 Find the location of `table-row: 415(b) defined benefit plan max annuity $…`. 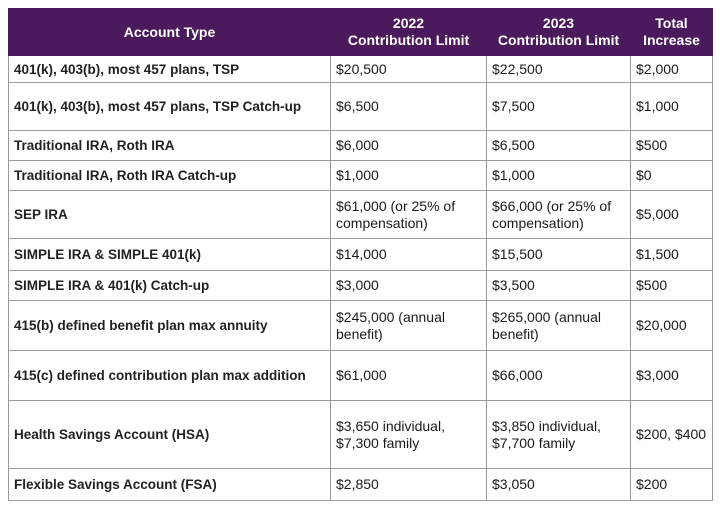

table-row: 415(b) defined benefit plan max annuity $… is located at coordinates (360, 325).